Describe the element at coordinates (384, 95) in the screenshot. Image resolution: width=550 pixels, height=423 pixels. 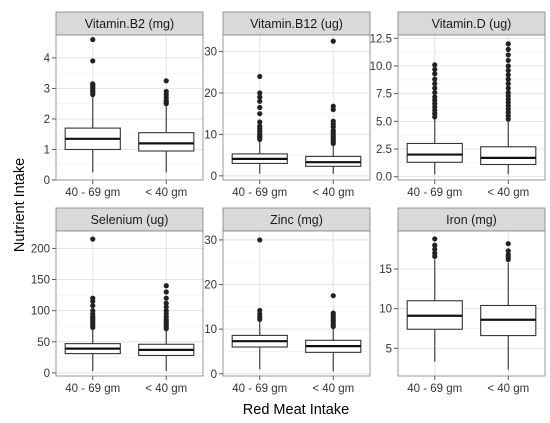
I see `y-tick-label: 7.5` at that location.